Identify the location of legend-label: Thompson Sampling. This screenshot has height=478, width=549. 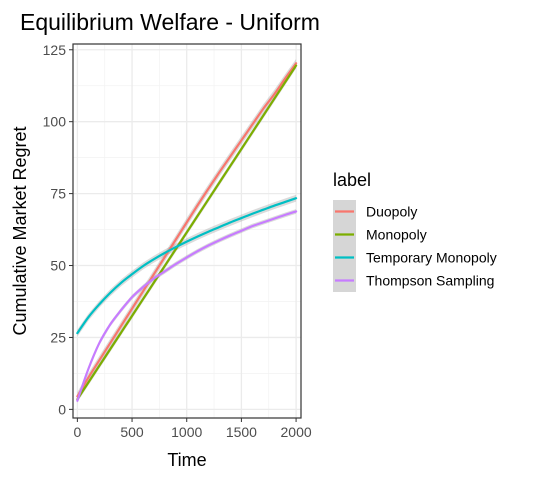
(430, 281).